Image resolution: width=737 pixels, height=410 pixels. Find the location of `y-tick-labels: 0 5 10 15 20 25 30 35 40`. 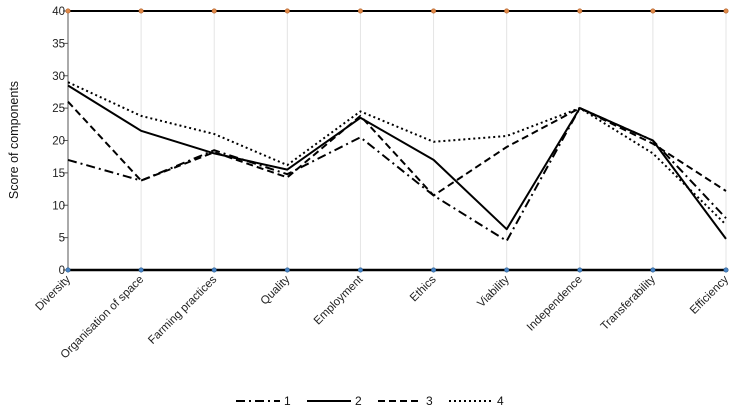

y-tick-labels: 0 5 10 15 20 25 30 35 40 is located at coordinates (58, 141).